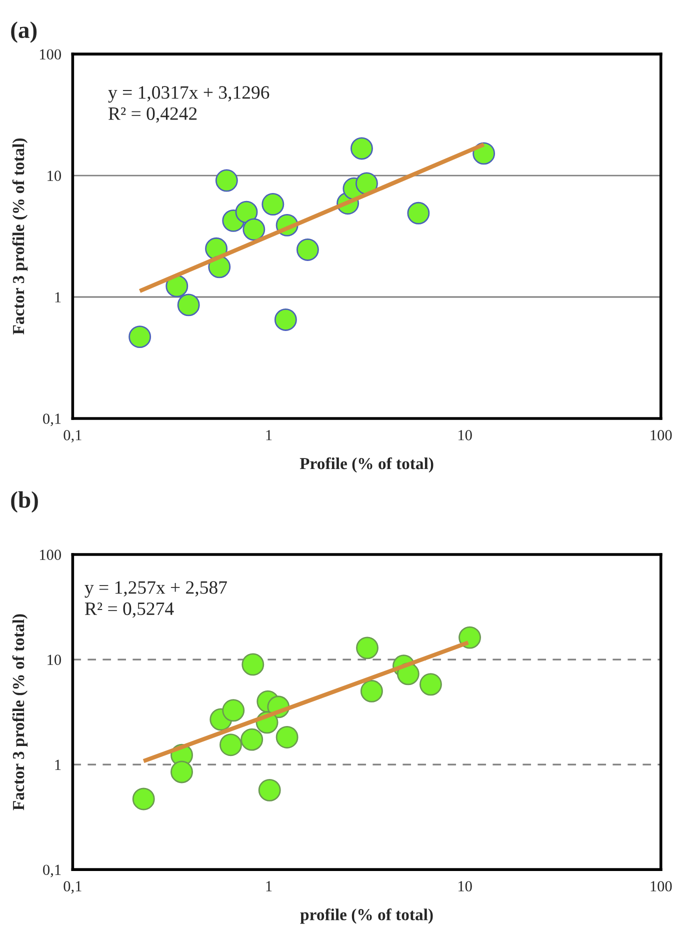  Describe the element at coordinates (155, 589) in the screenshot. I see `annotation: y = 1,257x + 2,587` at that location.